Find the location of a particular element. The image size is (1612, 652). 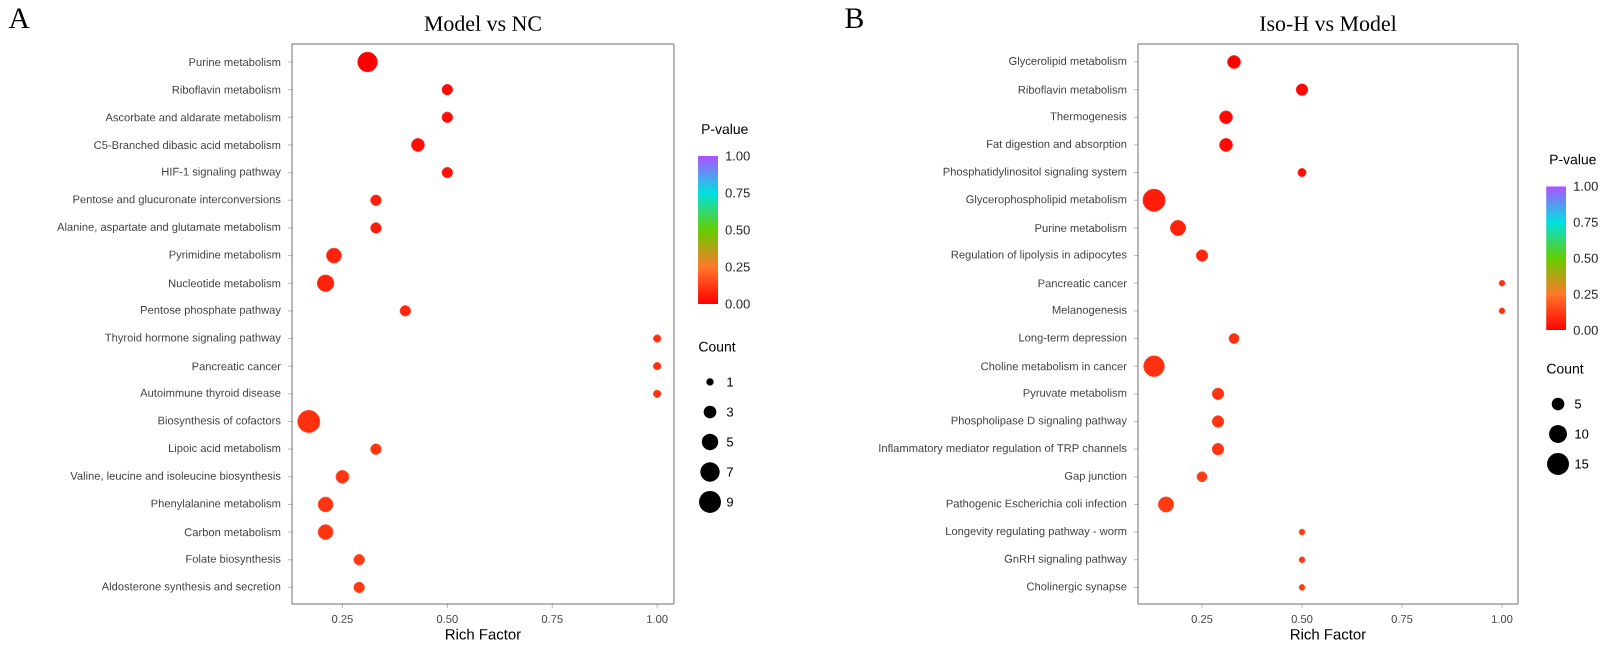

chart-title: Model vs NC is located at coordinates (482, 23).